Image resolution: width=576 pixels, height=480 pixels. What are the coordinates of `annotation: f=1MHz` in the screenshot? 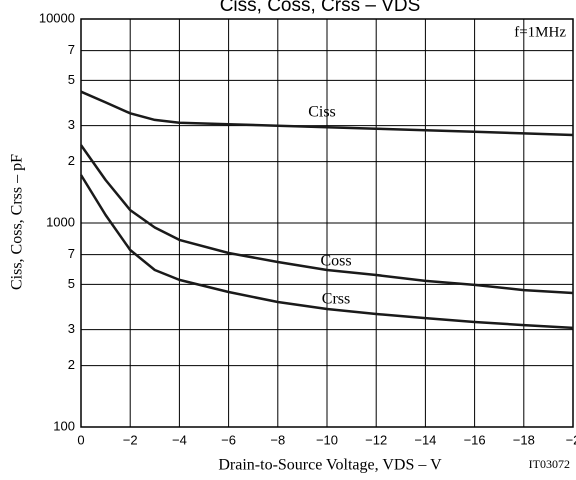 It's located at (540, 32).